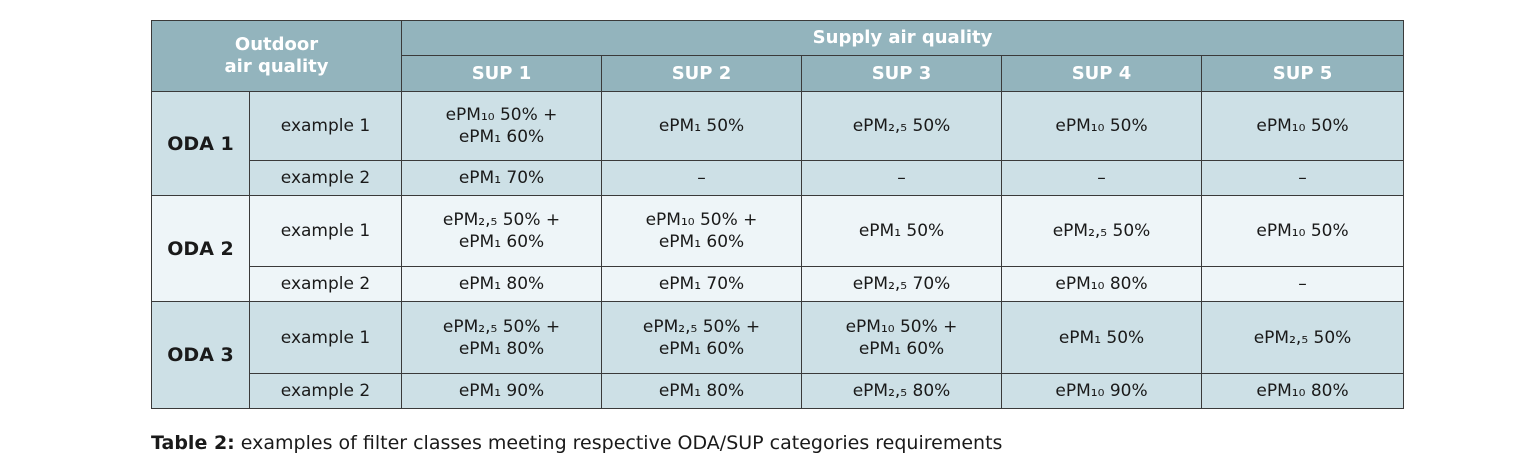  I want to click on oda-category-label: ODA 1, so click(200, 143).